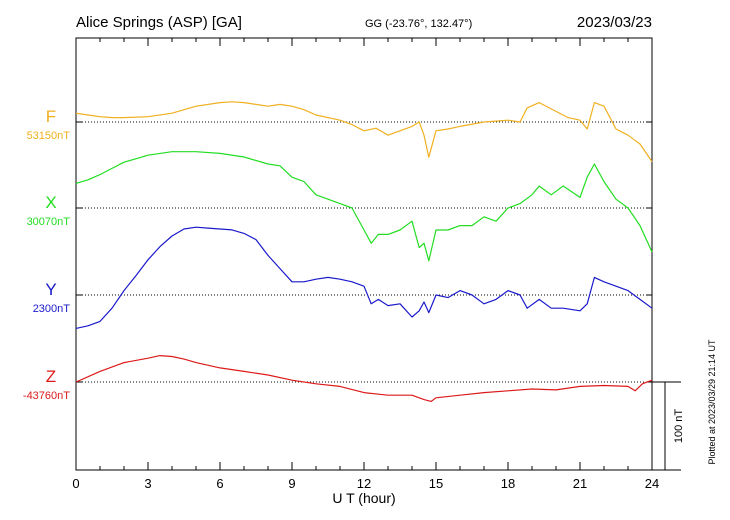 This screenshot has width=730, height=520. What do you see at coordinates (614, 22) in the screenshot?
I see `chart-date: 2023/03/23` at bounding box center [614, 22].